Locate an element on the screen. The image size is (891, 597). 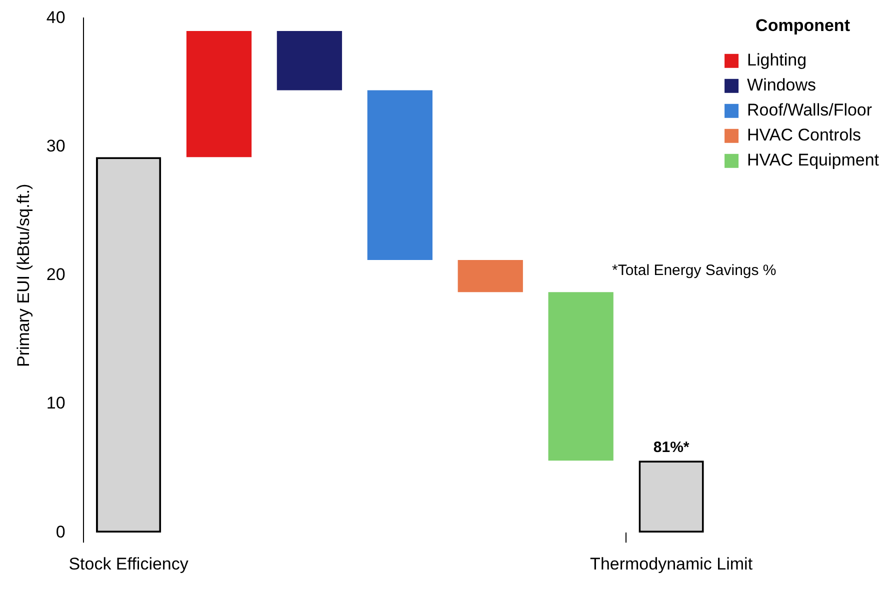
x-tick-label: Stock Efficiency is located at coordinates (128, 564).